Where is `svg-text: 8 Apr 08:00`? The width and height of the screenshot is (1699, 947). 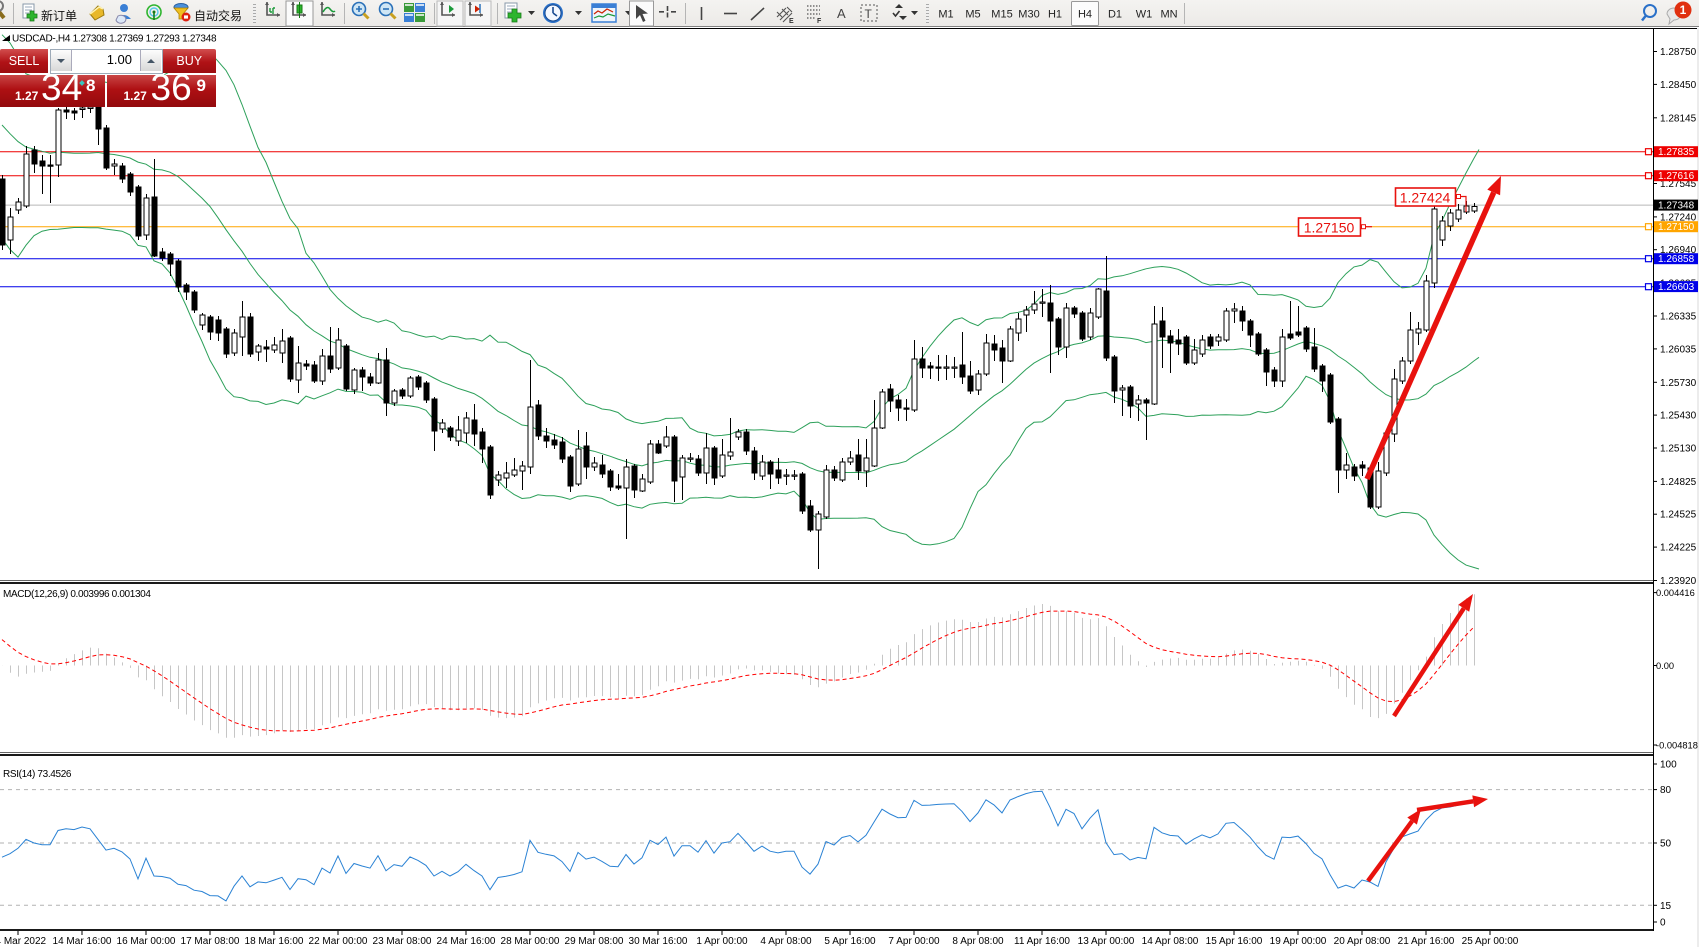
svg-text: 8 Apr 08:00 is located at coordinates (978, 941).